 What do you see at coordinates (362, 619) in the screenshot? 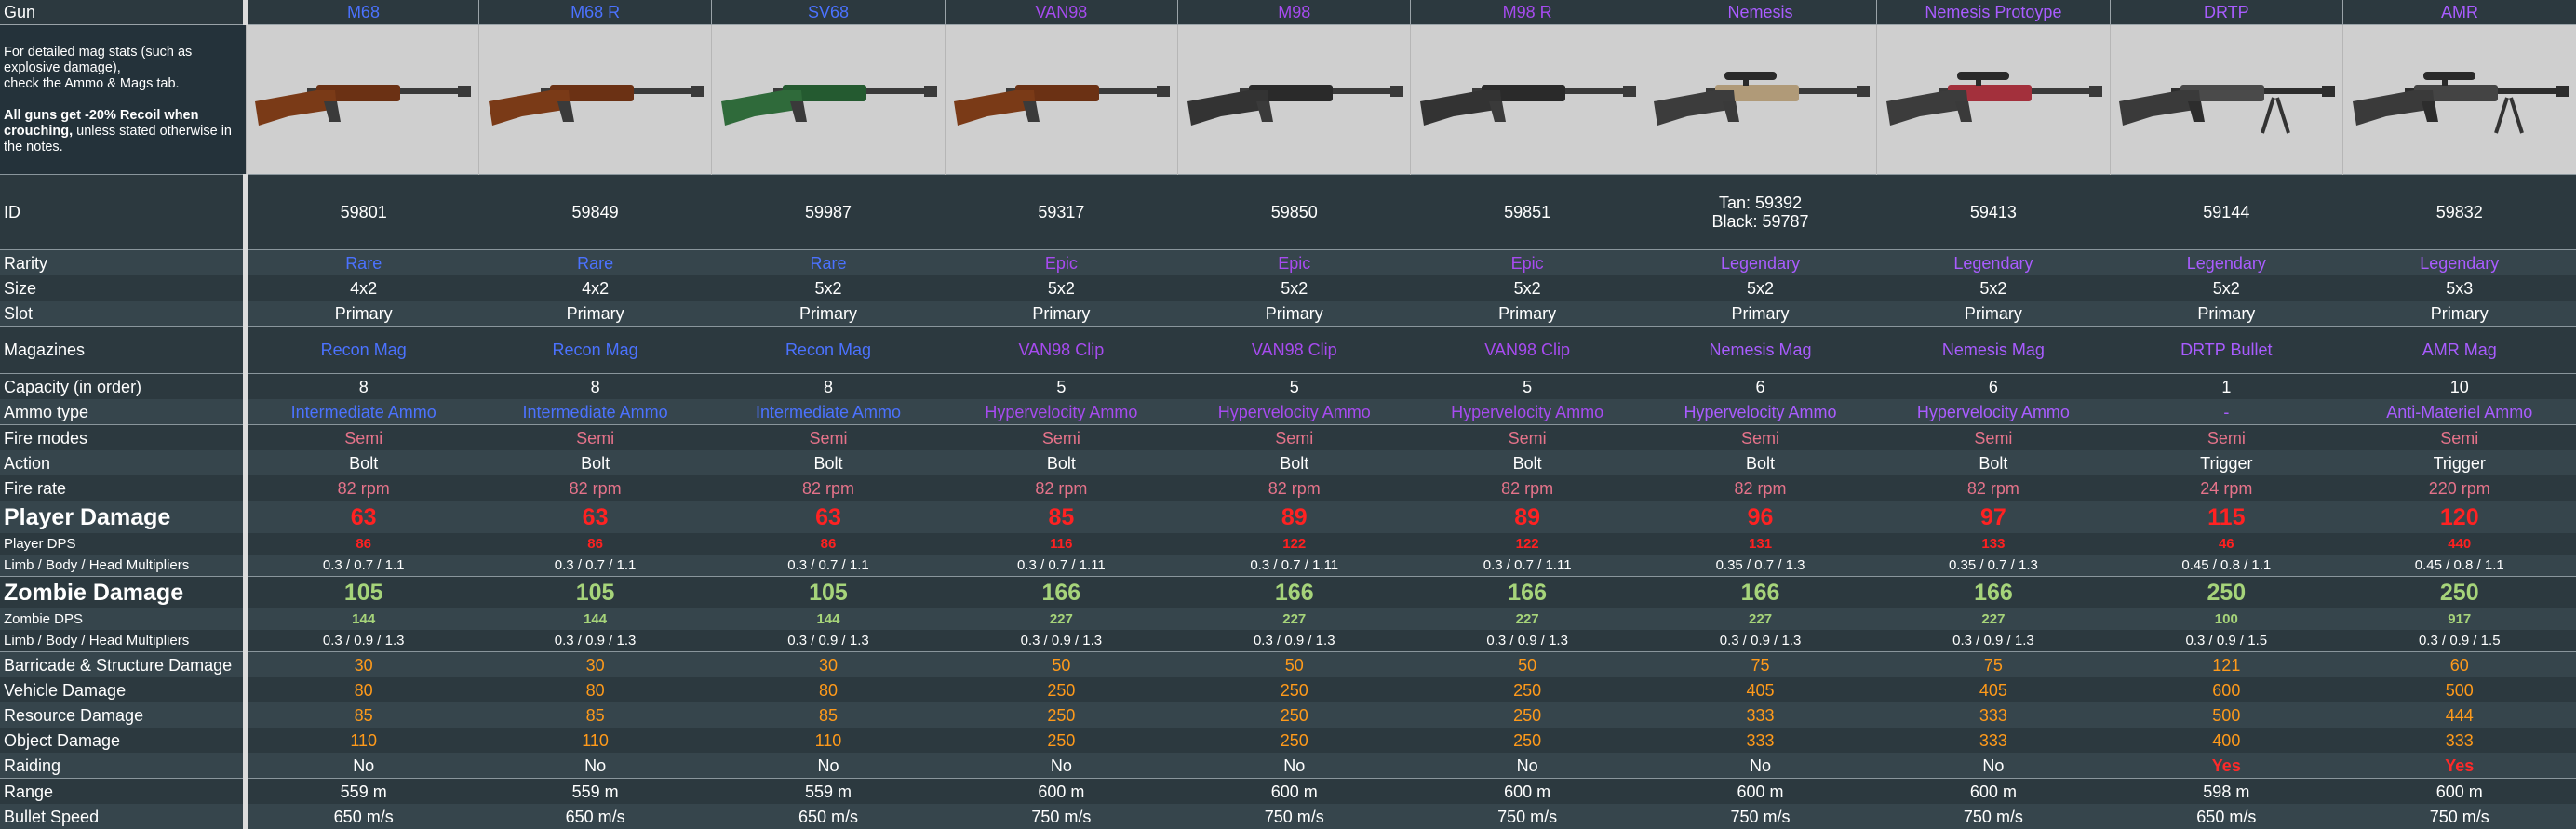
I see `zombie_dps-cell: 144` at bounding box center [362, 619].